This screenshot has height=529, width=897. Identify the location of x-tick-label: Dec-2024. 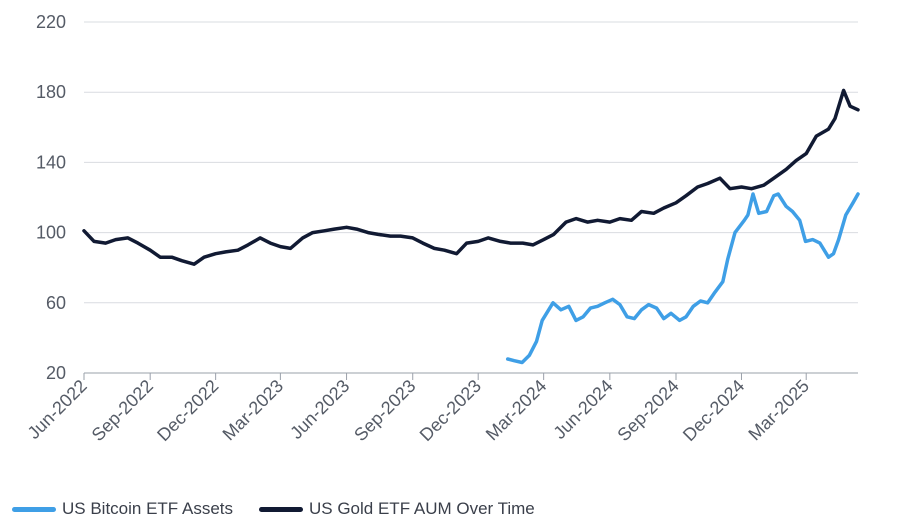
(713, 410).